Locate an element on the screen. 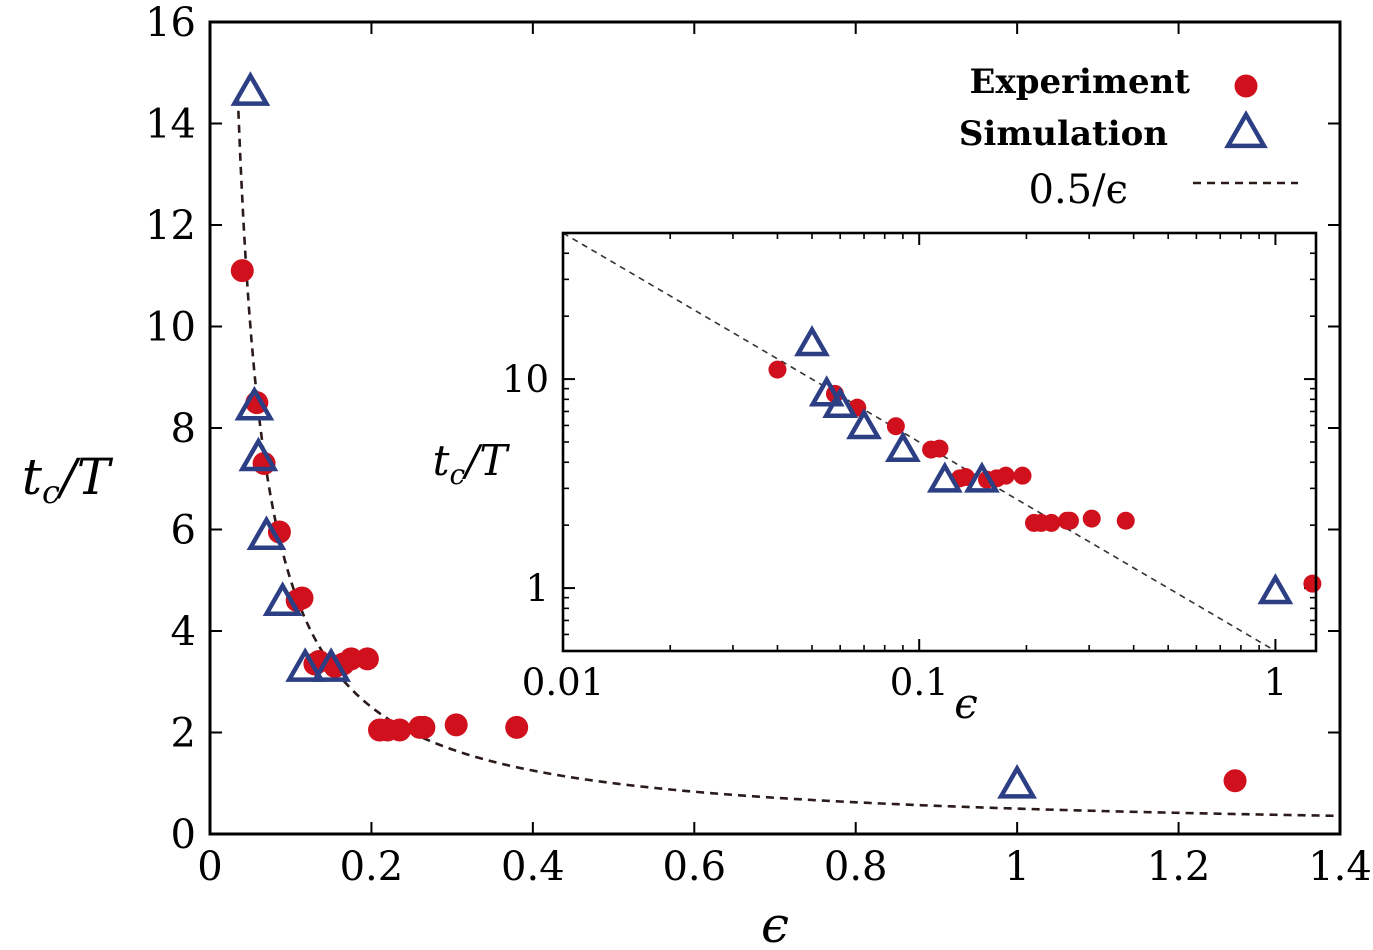 The image size is (1373, 950). legend-experiment-marker is located at coordinates (1246, 86).